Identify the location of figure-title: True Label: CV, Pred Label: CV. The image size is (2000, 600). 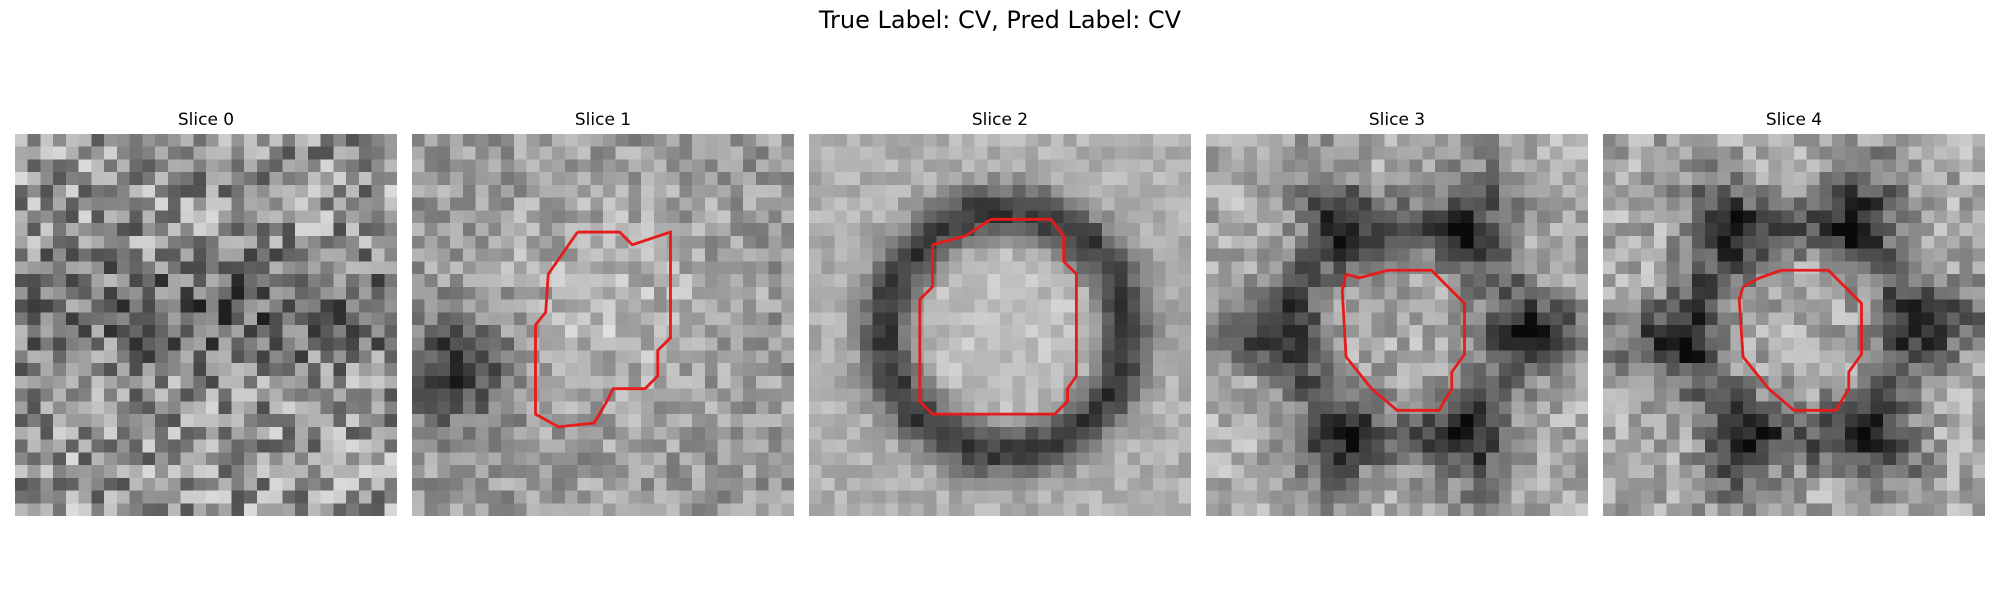
(1000, 20).